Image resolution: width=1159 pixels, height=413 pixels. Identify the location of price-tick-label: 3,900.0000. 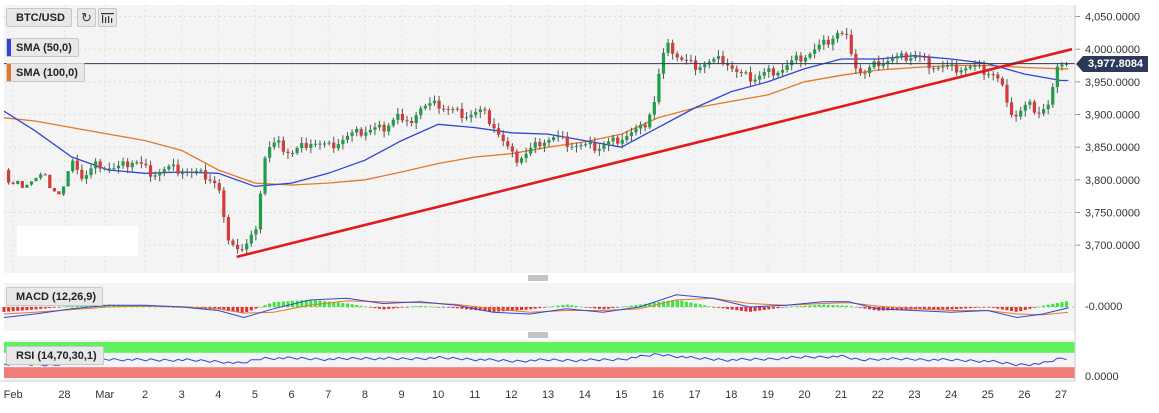
(1112, 116).